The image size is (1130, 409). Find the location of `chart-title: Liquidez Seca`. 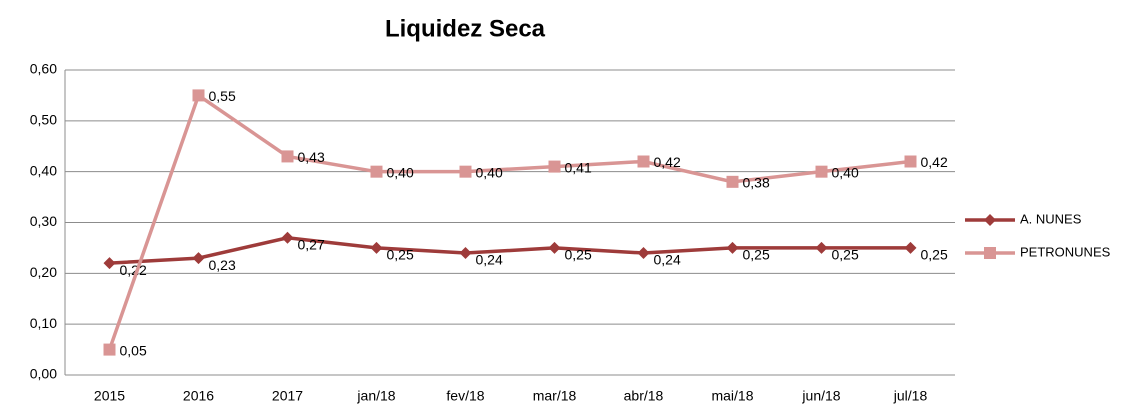

chart-title: Liquidez Seca is located at coordinates (465, 28).